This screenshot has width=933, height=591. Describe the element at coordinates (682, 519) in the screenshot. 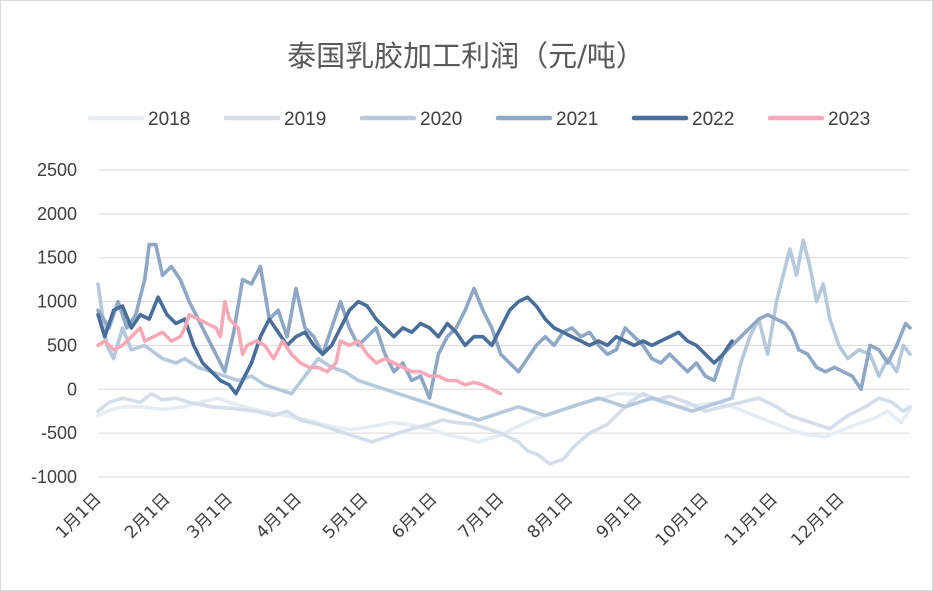

I see `x-tick-label: 10月1日` at that location.